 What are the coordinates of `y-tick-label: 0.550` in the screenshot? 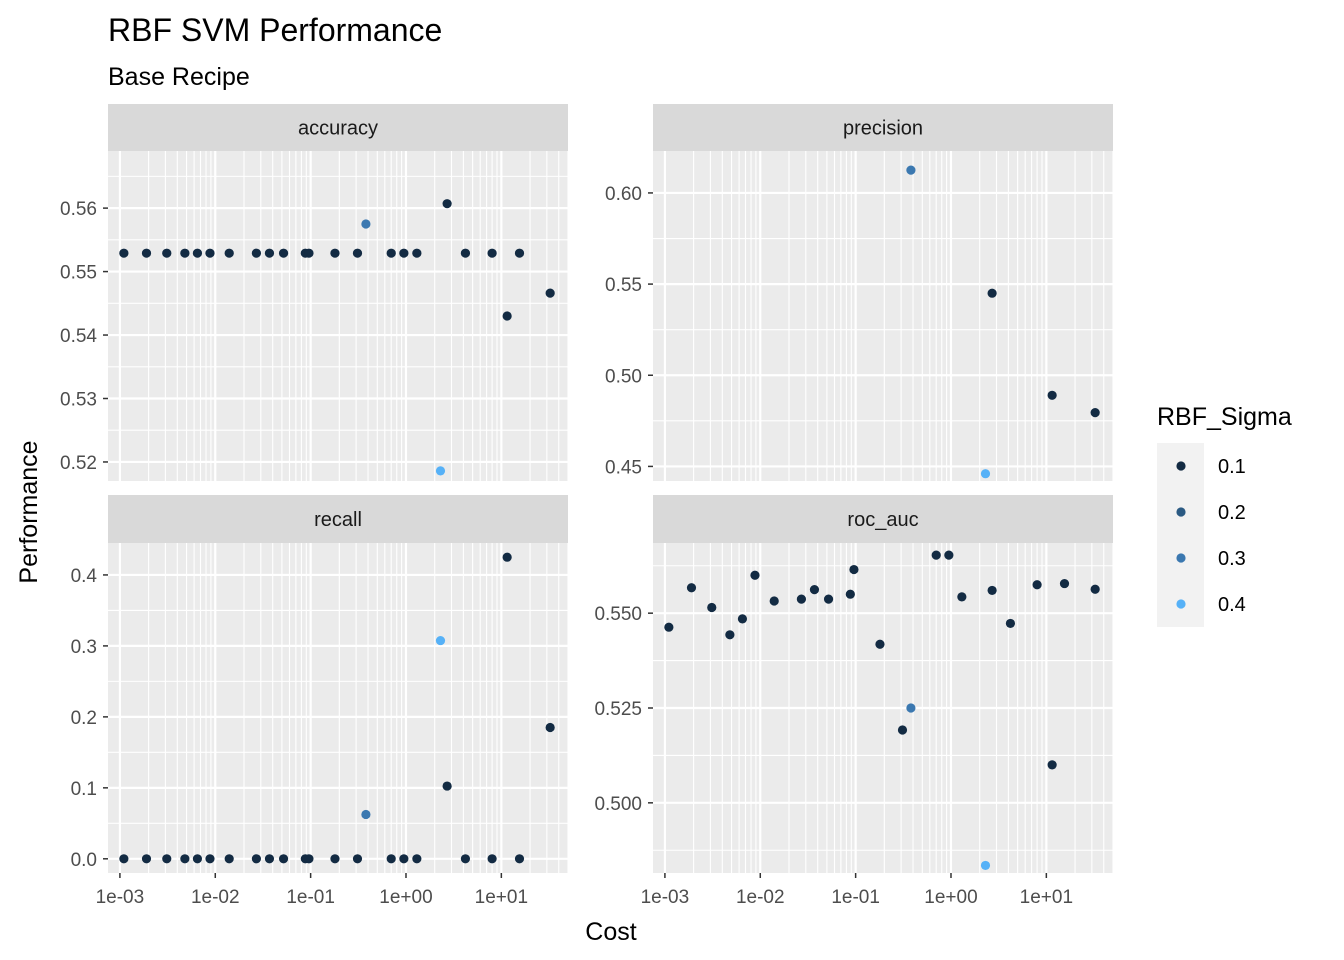 It's located at (618, 614).